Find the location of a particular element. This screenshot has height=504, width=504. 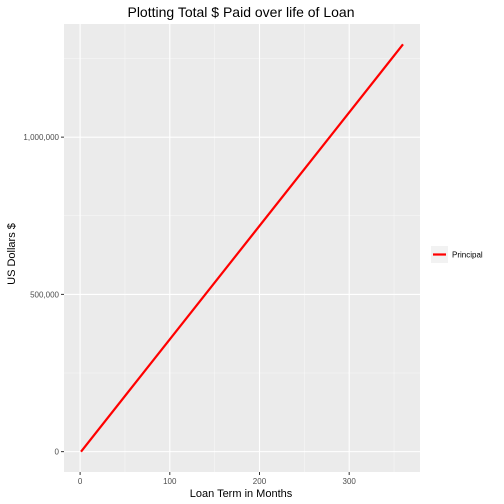

x-axis-title: Loan Term in Months is located at coordinates (241, 494).